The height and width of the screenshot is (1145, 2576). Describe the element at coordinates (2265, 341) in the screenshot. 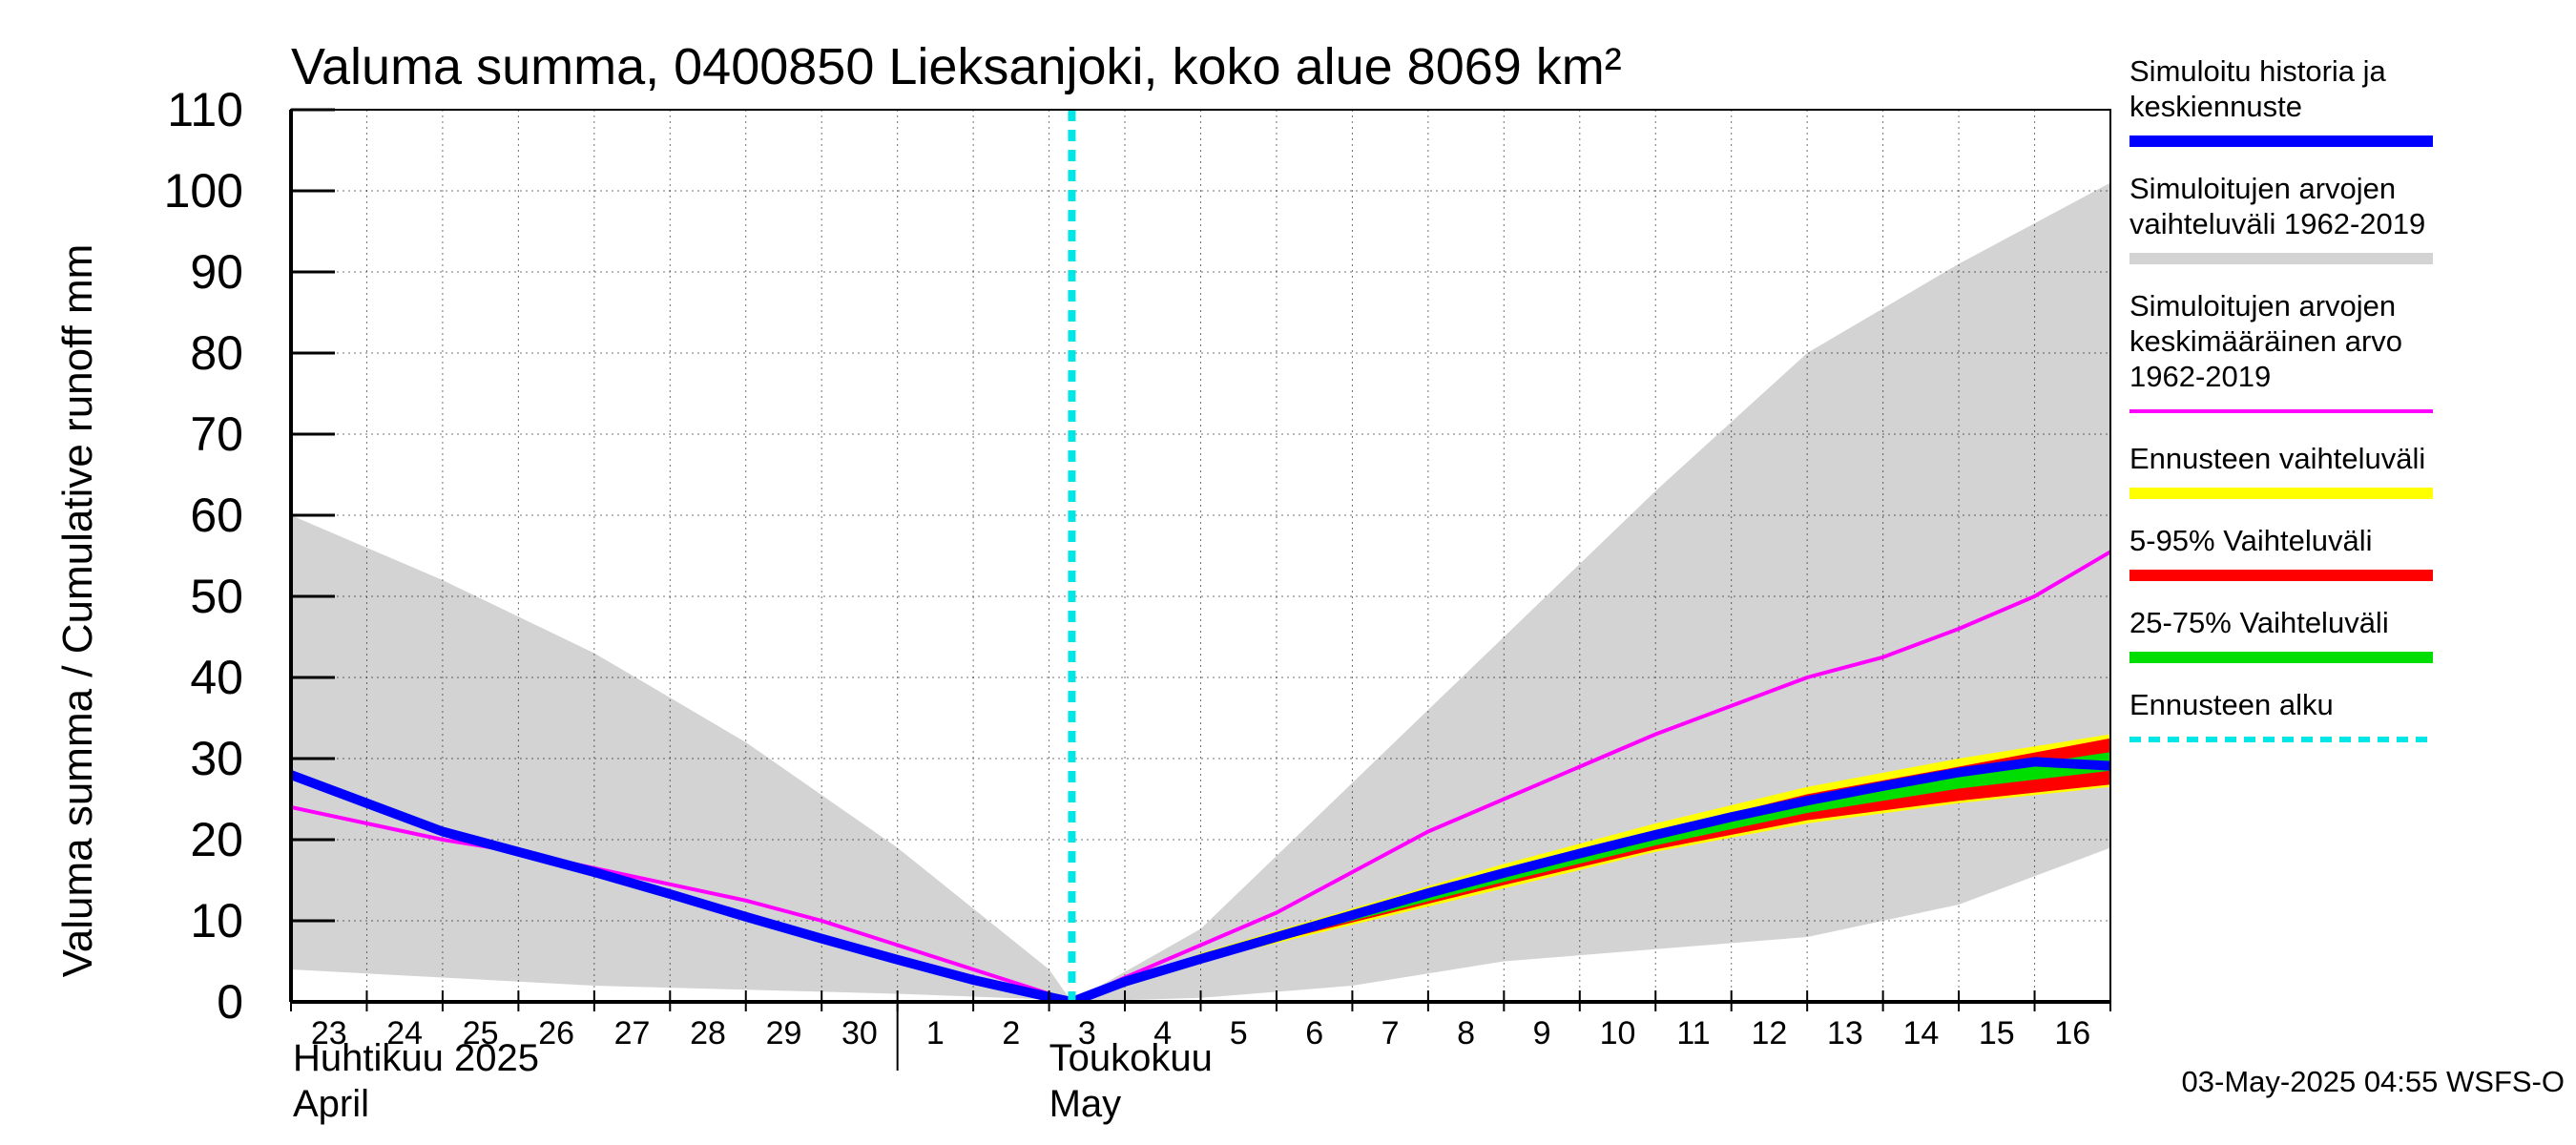

I see `legend-label: keskimääräinen arvo` at that location.